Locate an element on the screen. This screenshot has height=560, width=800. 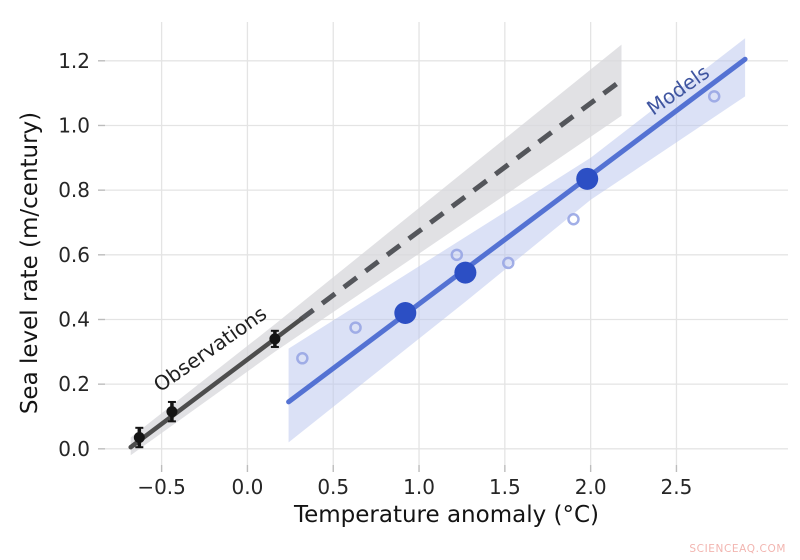
y-tick-label: 0.2 is located at coordinates (74, 384).